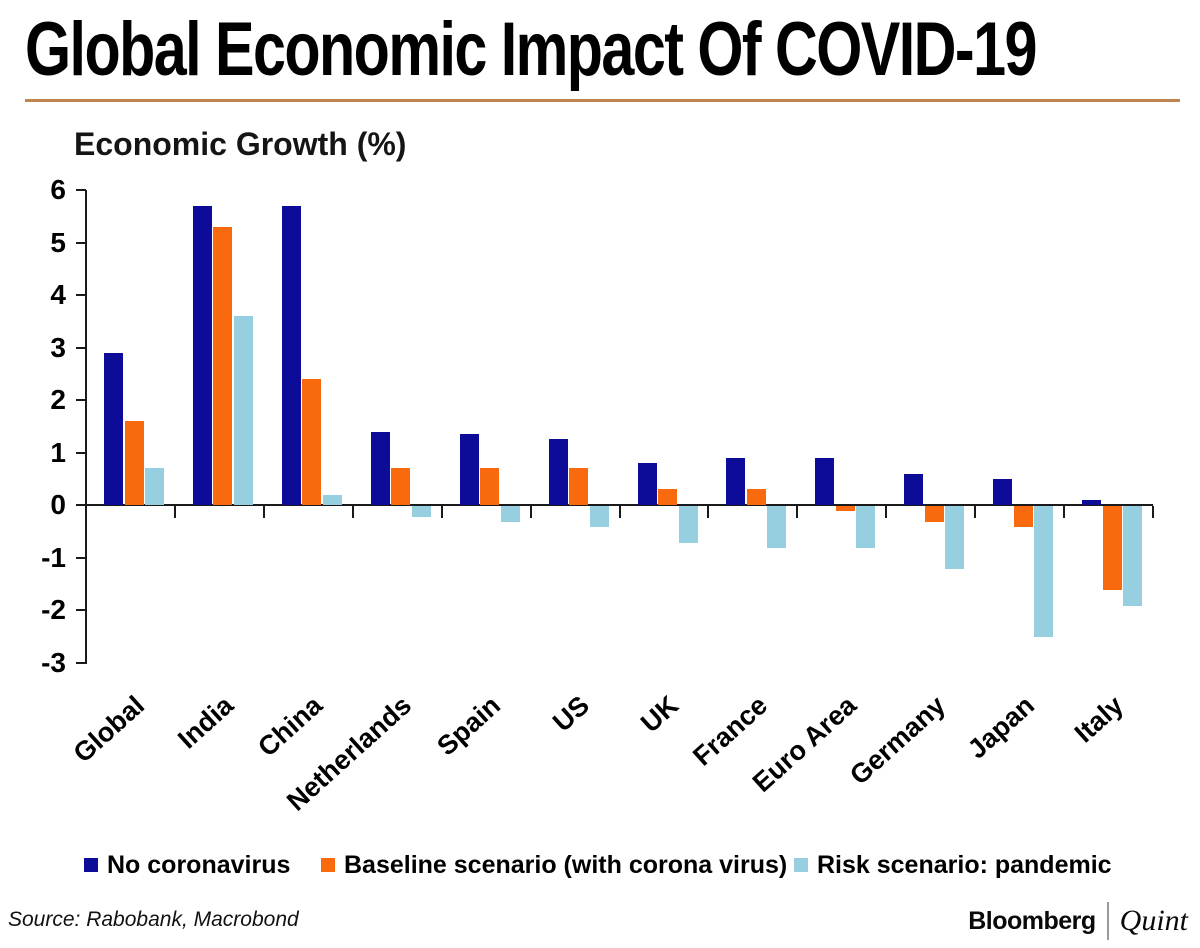 The width and height of the screenshot is (1200, 948). Describe the element at coordinates (154, 486) in the screenshot. I see `bar-risk-scenario-pandemic-global` at that location.